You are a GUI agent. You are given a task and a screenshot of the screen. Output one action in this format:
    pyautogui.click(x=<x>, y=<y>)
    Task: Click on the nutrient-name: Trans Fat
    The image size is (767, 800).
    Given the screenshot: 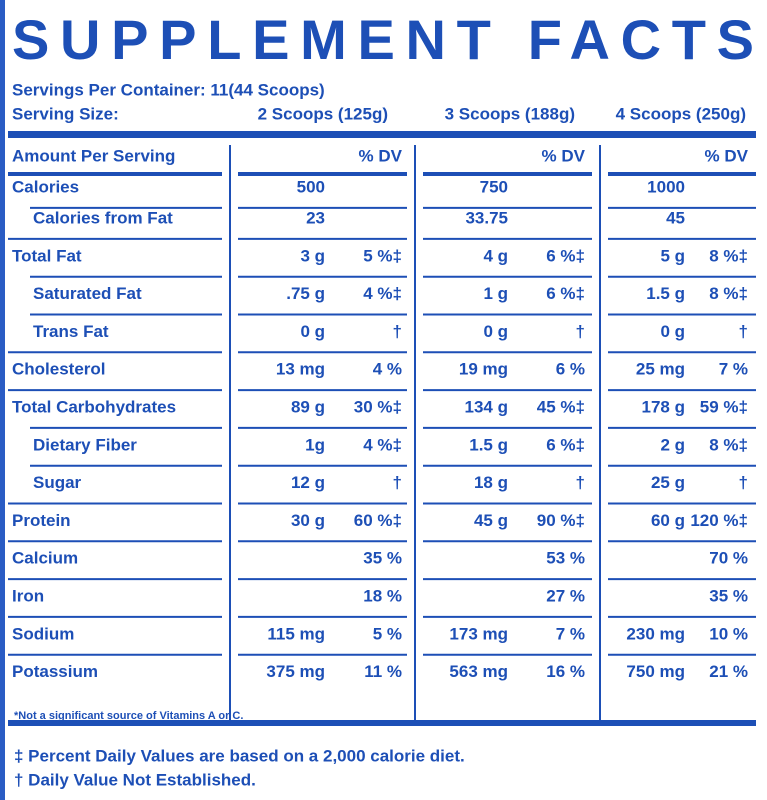 What is the action you would take?
    pyautogui.click(x=71, y=331)
    